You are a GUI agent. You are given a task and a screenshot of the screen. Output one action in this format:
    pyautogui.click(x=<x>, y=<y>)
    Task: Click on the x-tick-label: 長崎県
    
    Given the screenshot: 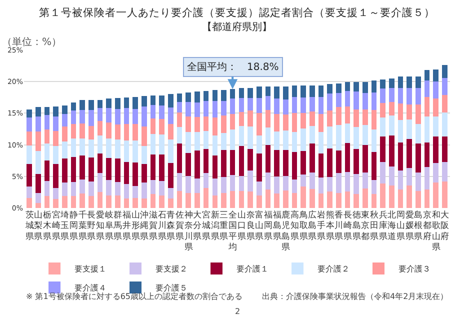 What is the action you would take?
    pyautogui.click(x=347, y=225)
    